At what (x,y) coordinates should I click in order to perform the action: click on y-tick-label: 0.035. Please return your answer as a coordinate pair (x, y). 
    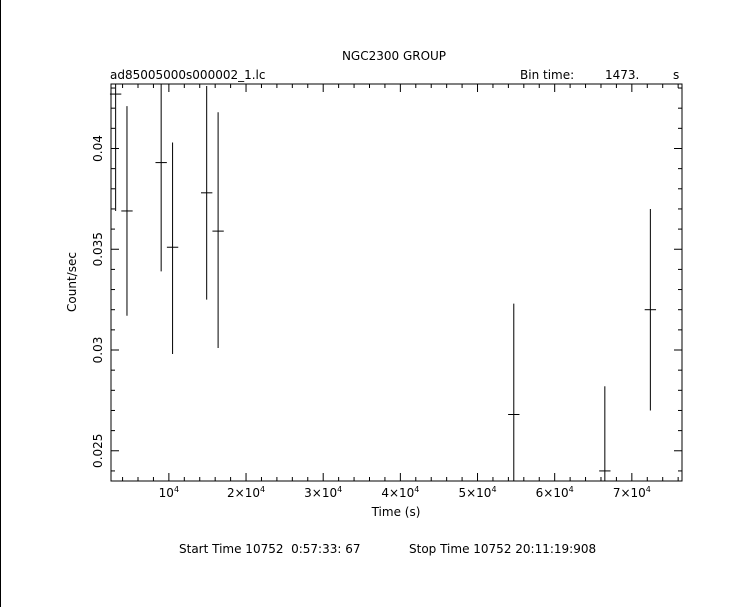
    Looking at the image, I should click on (98, 249).